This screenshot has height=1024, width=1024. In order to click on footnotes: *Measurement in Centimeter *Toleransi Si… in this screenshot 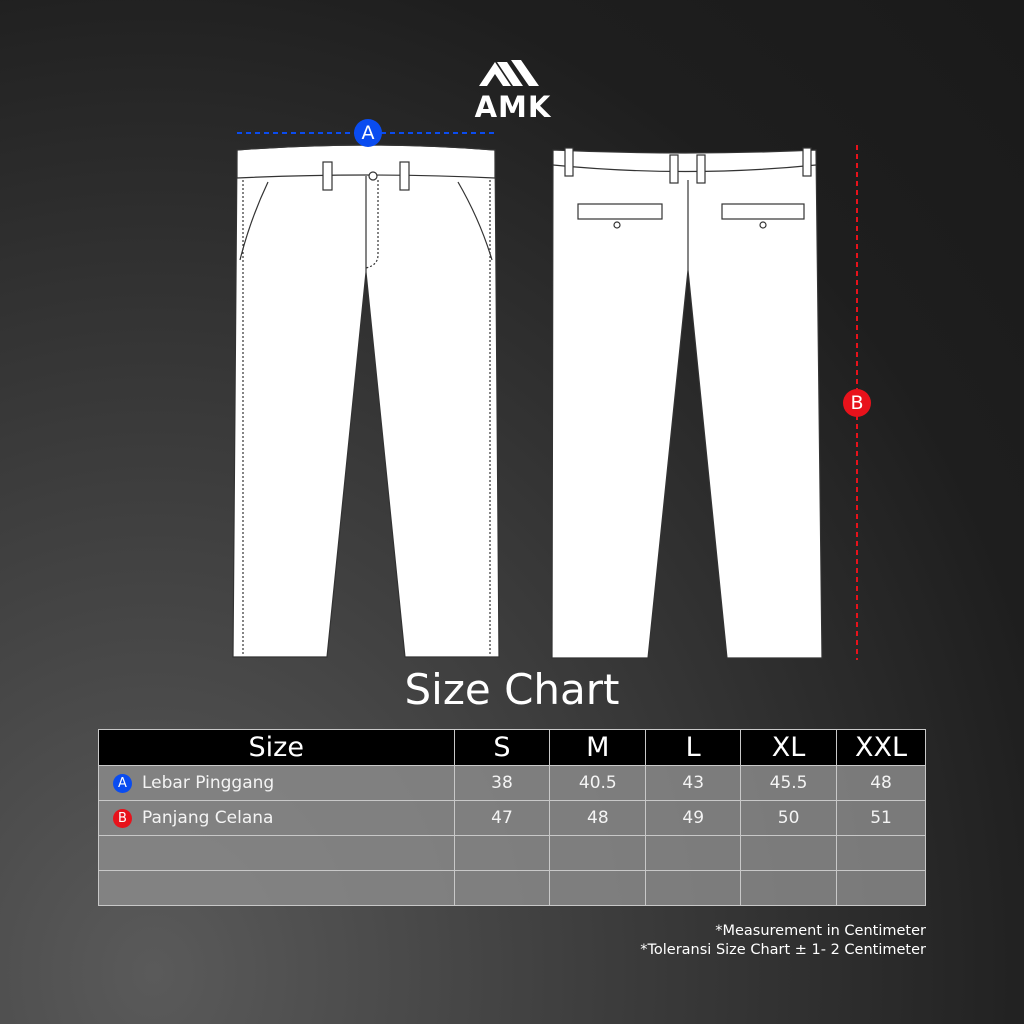, I will do `click(783, 941)`.